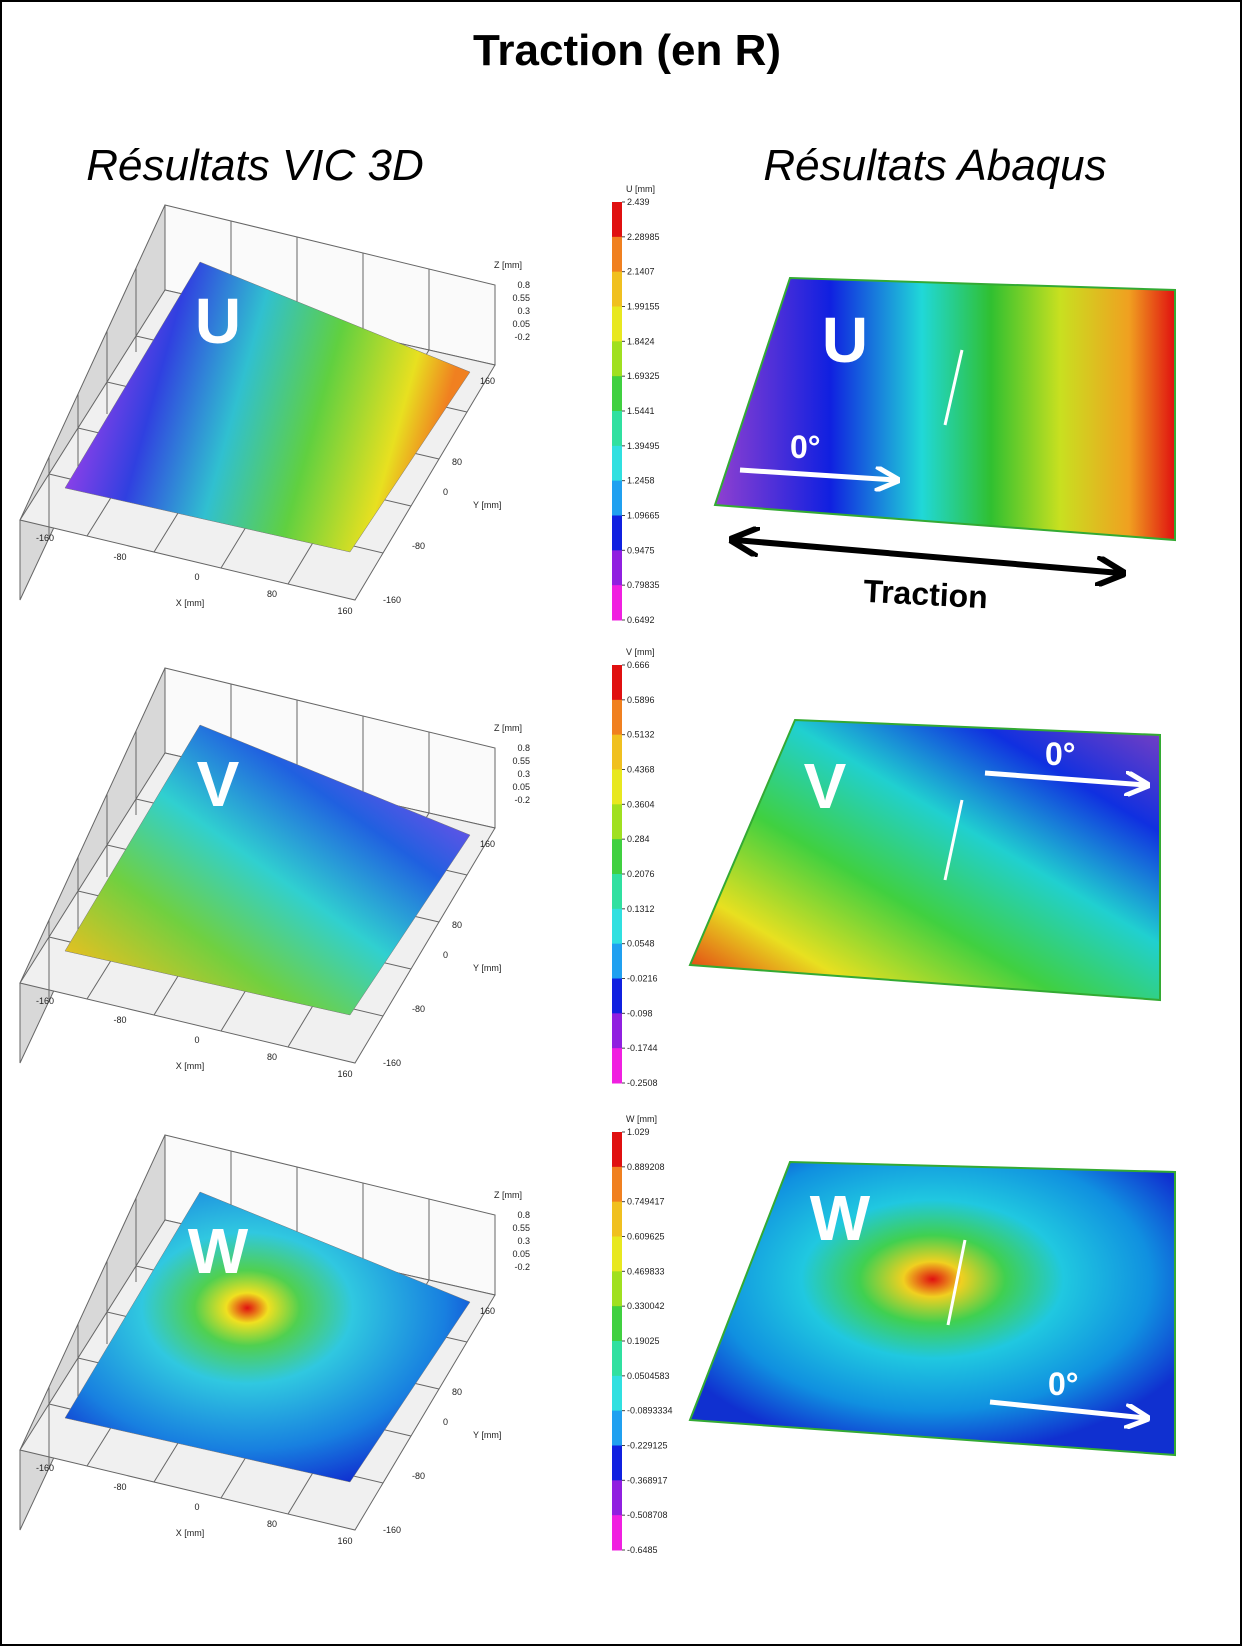  Describe the element at coordinates (638, 1132) in the screenshot. I see `colorbar-tick-label: 1.029` at that location.